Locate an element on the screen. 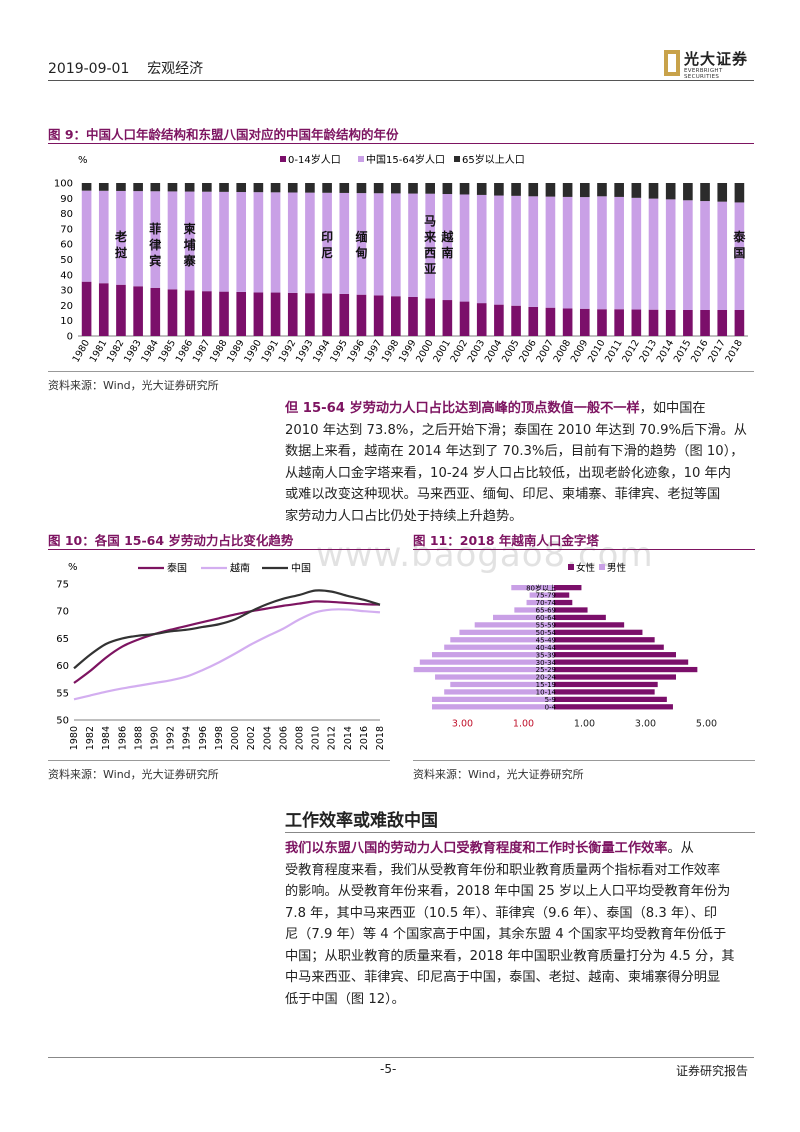 This screenshot has width=800, height=1132. report-date: 2019-09-01 is located at coordinates (89, 69).